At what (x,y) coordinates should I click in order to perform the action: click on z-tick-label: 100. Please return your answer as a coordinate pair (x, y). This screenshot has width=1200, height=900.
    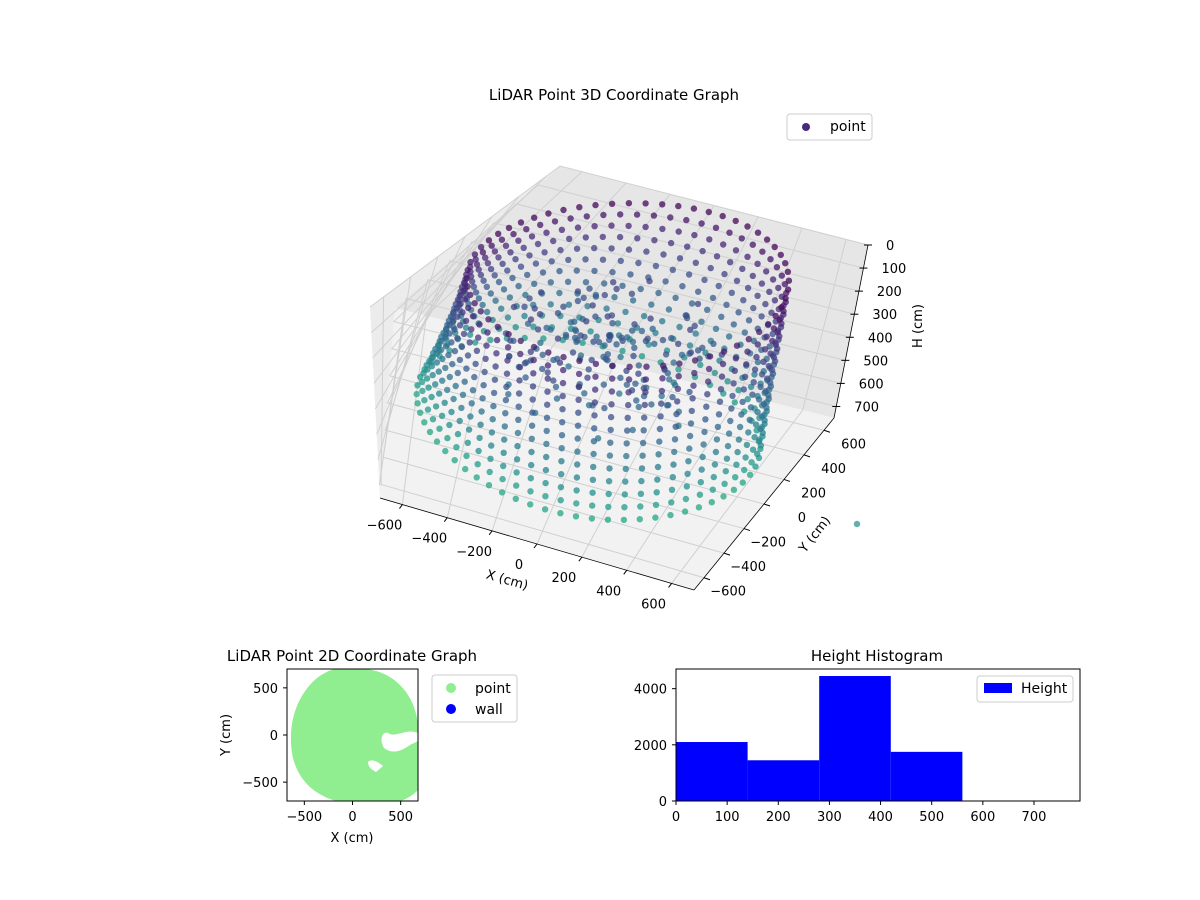
    Looking at the image, I should click on (893, 269).